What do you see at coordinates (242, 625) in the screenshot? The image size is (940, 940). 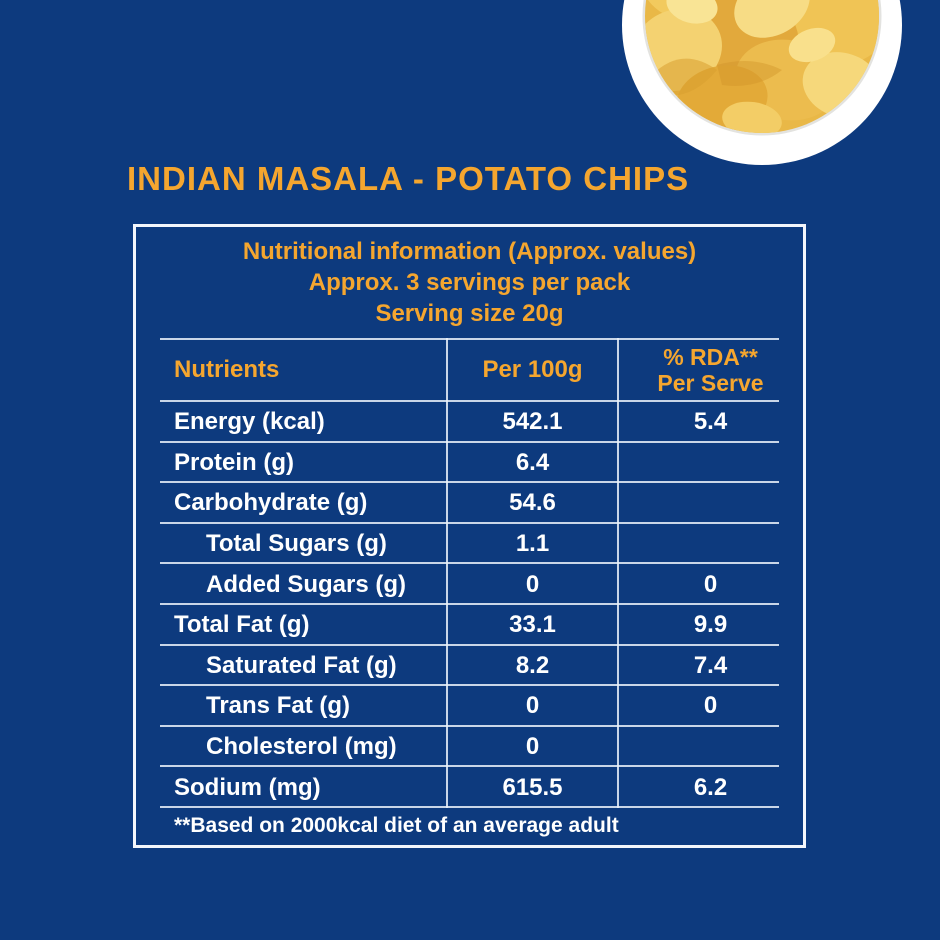 I see `nutrient-name: Total Fat (g)` at bounding box center [242, 625].